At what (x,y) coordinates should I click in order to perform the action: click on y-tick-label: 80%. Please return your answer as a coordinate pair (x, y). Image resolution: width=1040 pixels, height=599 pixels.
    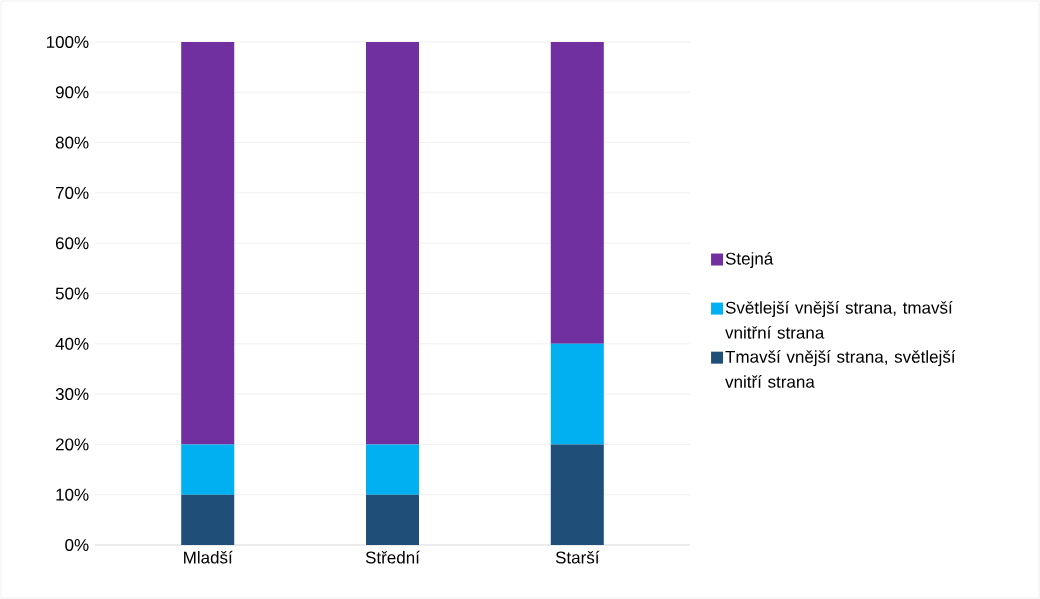
    Looking at the image, I should click on (72, 142).